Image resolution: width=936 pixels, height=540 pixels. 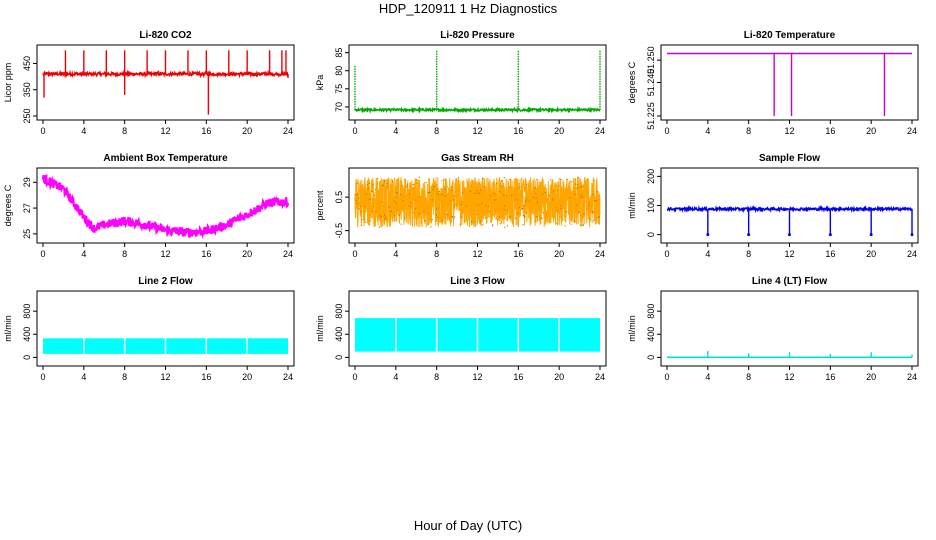 What do you see at coordinates (27, 63) in the screenshot?
I see `y-tick-label: 450` at bounding box center [27, 63].